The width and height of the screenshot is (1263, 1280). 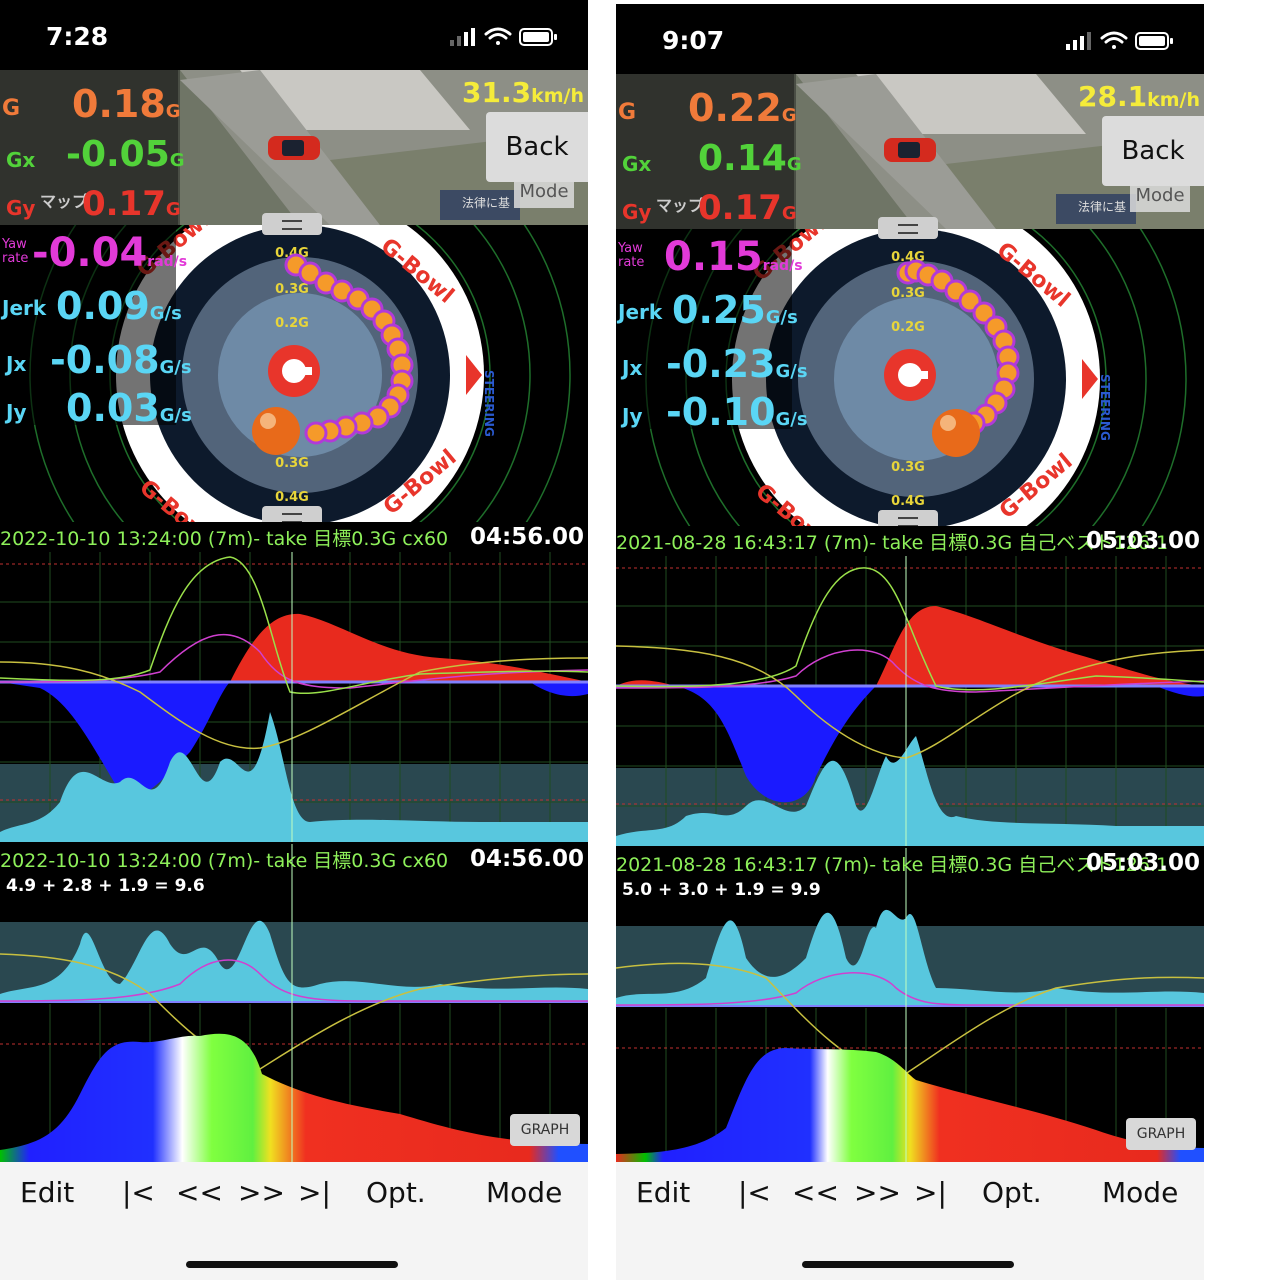 I want to click on gy-label: Gy, so click(x=21, y=208).